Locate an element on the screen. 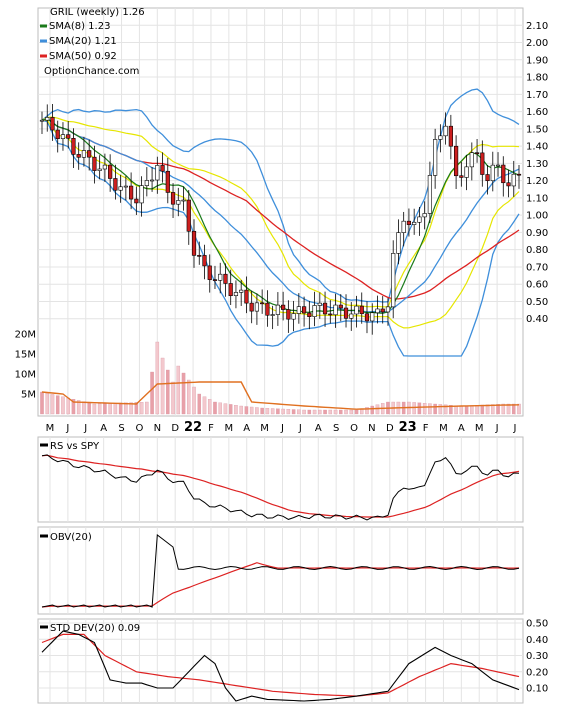 The image size is (566, 710). volume-bars is located at coordinates (280, 378).